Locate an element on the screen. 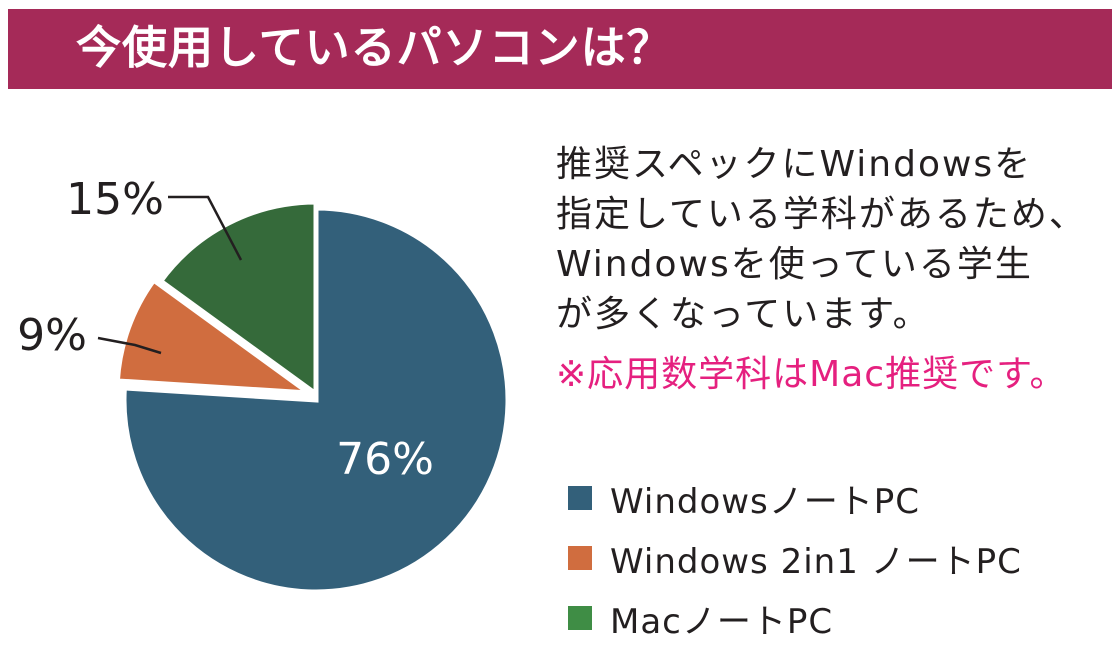 The image size is (1118, 654). legend-label: WindowsノートPC is located at coordinates (765, 501).